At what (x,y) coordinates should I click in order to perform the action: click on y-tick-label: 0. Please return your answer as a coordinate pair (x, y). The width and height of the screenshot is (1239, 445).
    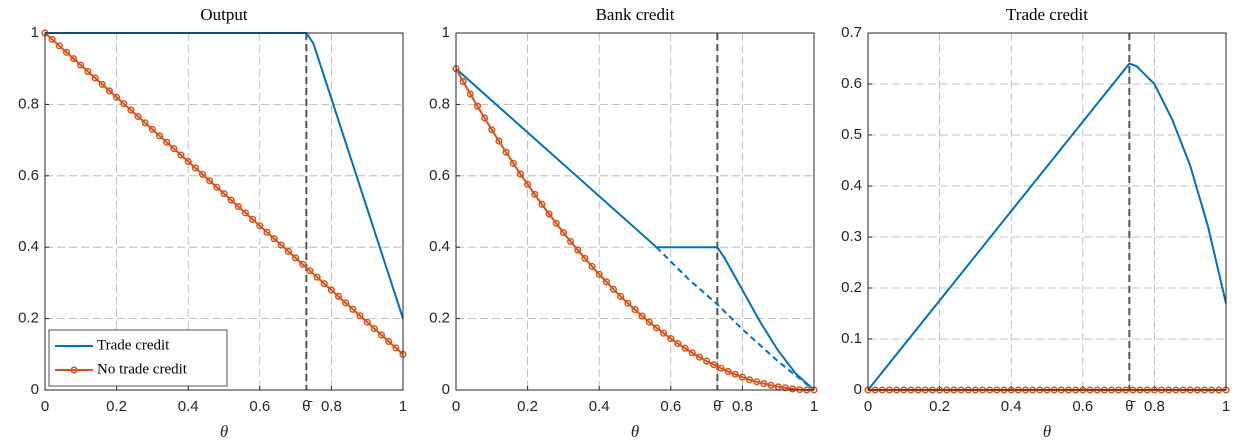
    Looking at the image, I should click on (858, 389).